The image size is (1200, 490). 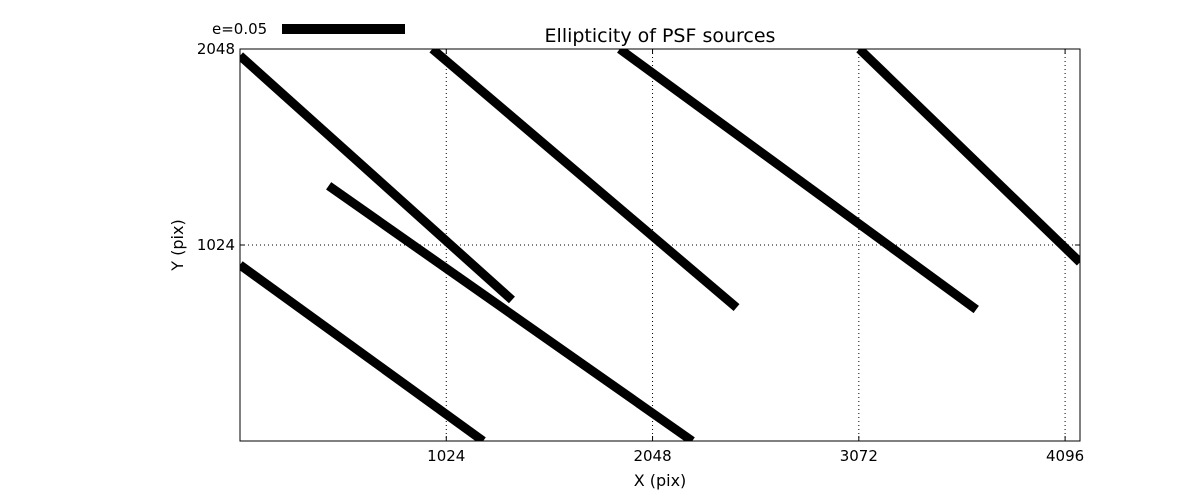 I want to click on x-axis-label: X (pix), so click(x=660, y=480).